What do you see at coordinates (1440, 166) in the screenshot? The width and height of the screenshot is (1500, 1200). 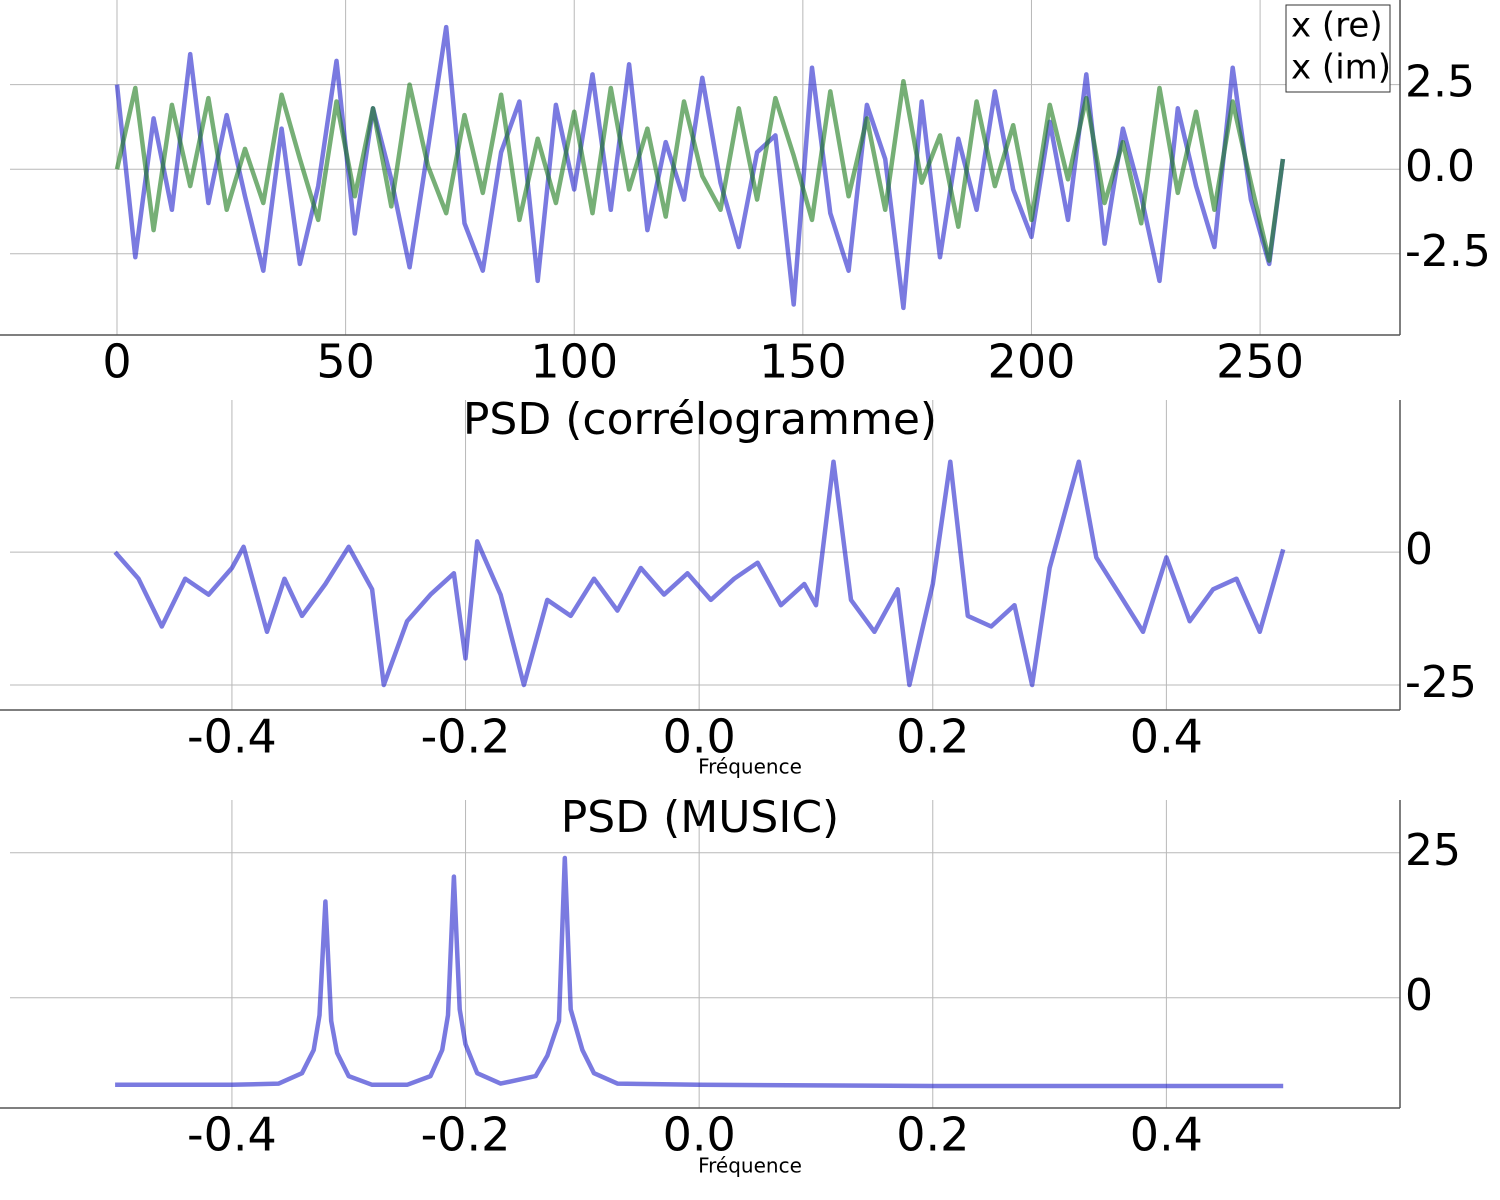 I see `y-tick-label: 0.0` at bounding box center [1440, 166].